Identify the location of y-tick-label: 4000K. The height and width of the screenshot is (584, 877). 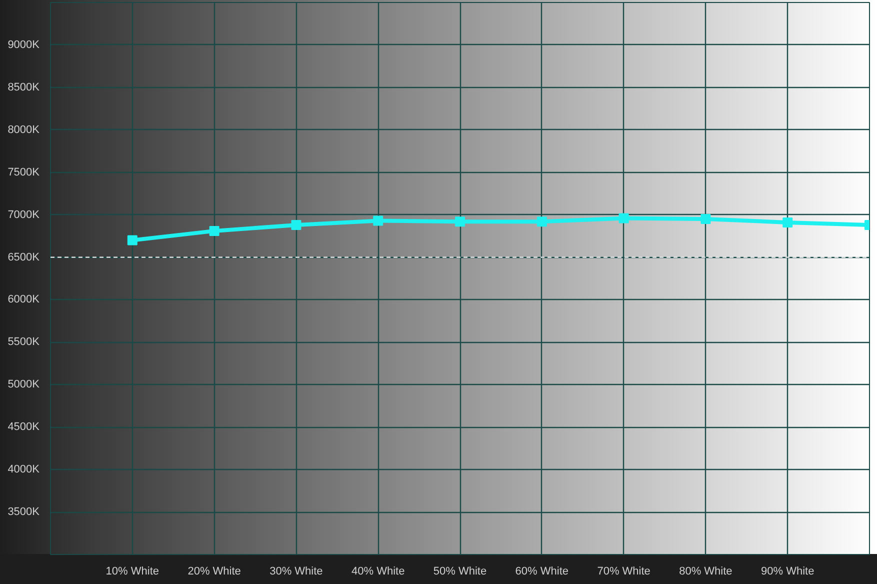
(24, 470).